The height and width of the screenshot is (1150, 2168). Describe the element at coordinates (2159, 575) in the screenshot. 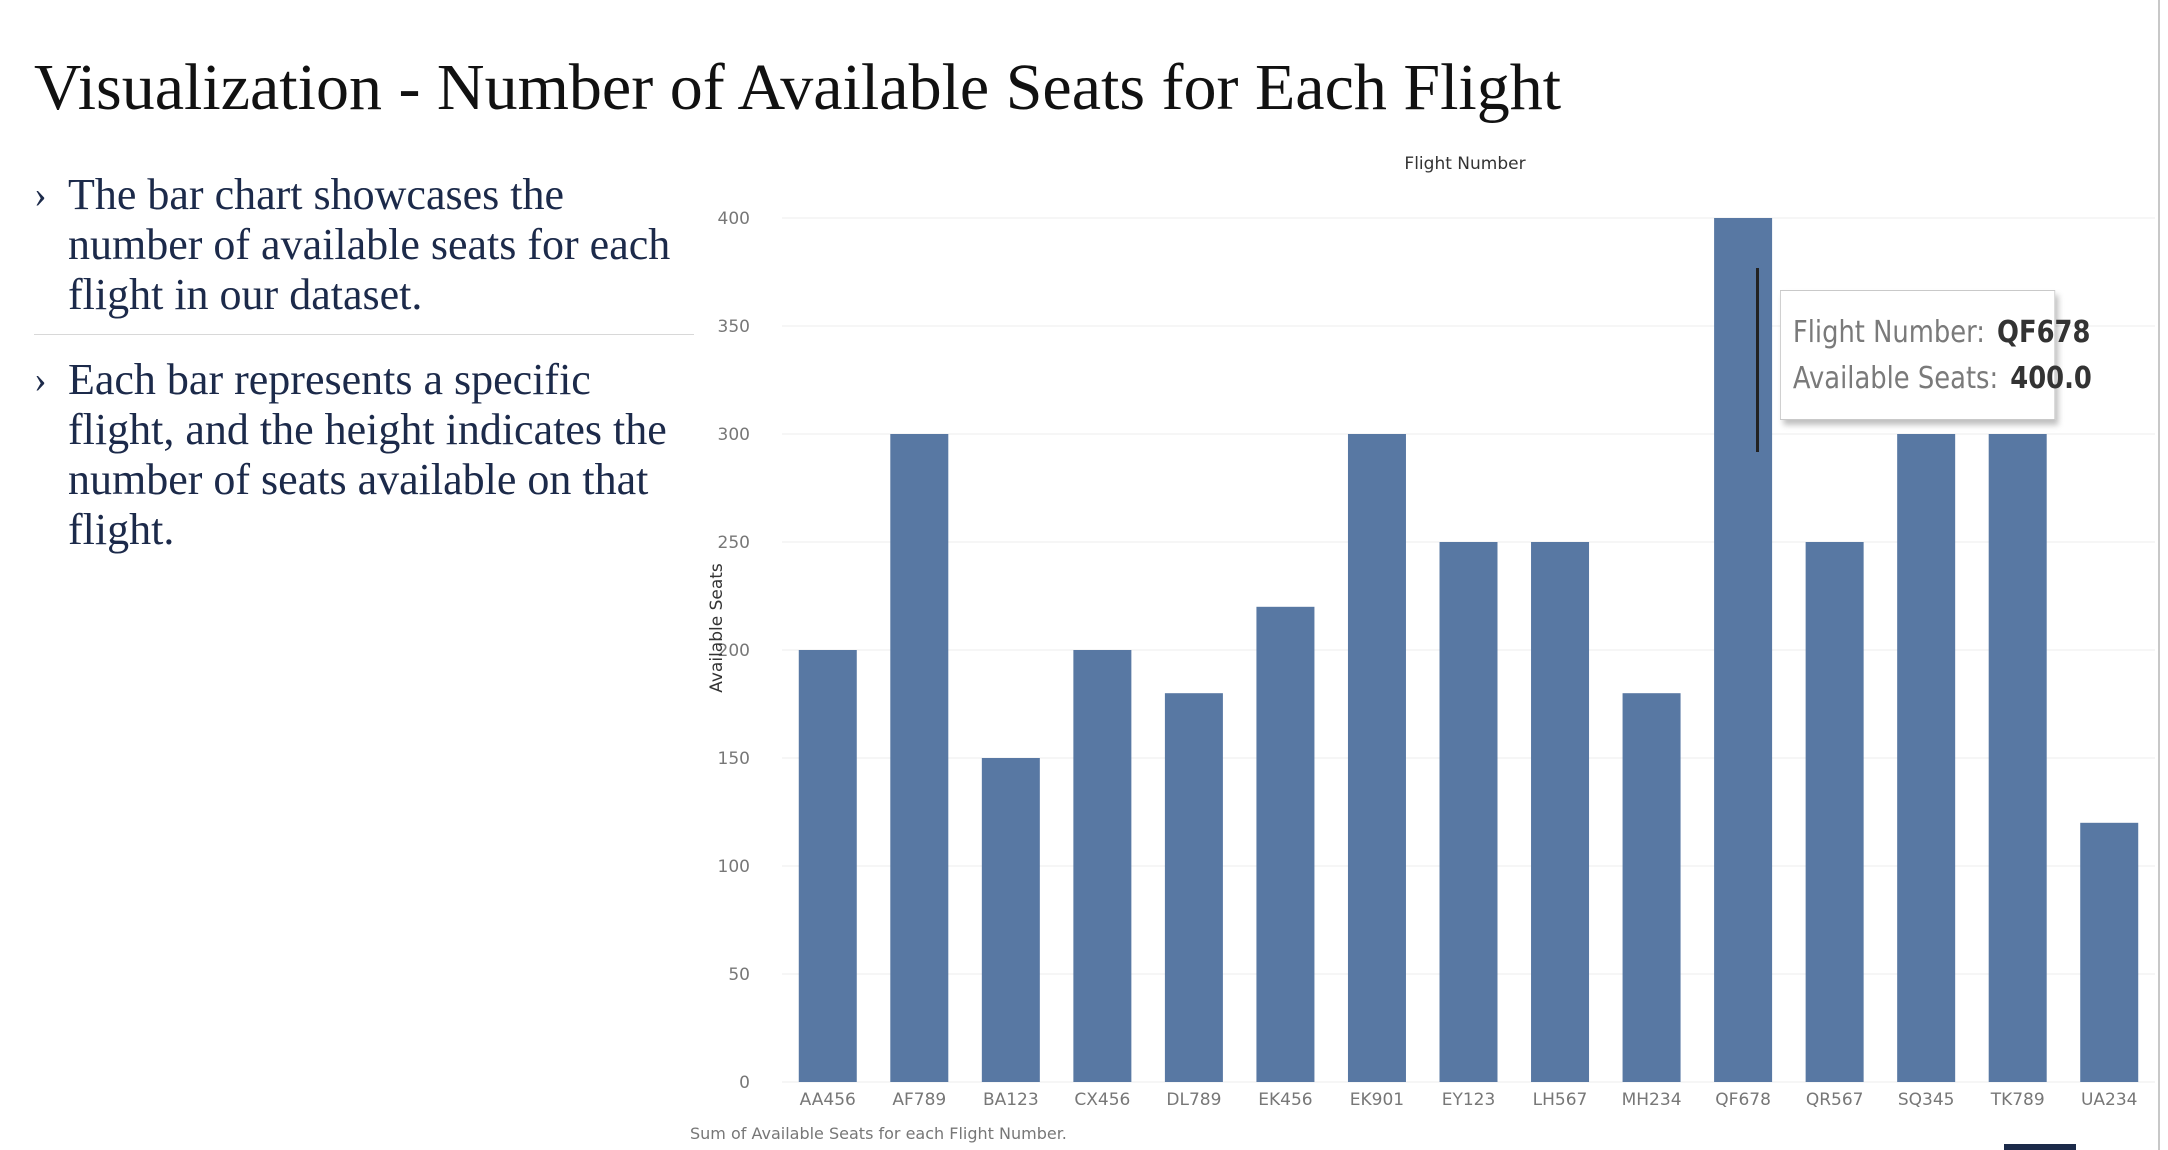

I see `slide-edge-divider` at that location.